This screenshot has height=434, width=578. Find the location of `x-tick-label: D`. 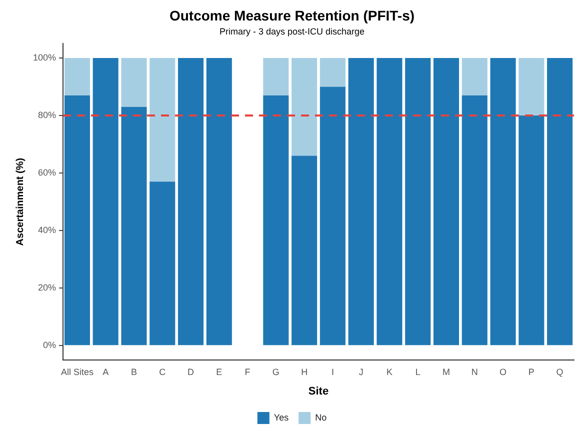

x-tick-label: D is located at coordinates (191, 371).